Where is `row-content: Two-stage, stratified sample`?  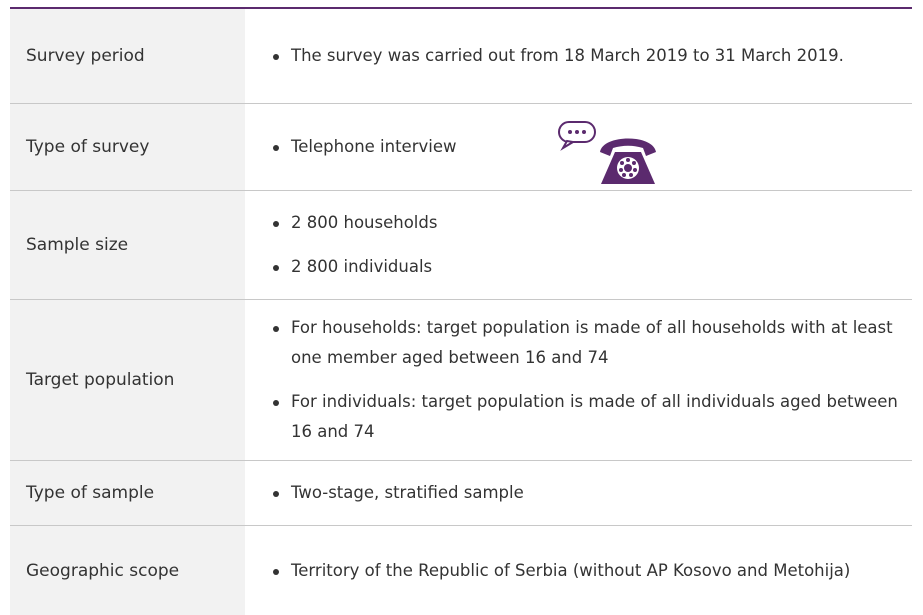
row-content: Two-stage, stratified sample is located at coordinates (578, 493).